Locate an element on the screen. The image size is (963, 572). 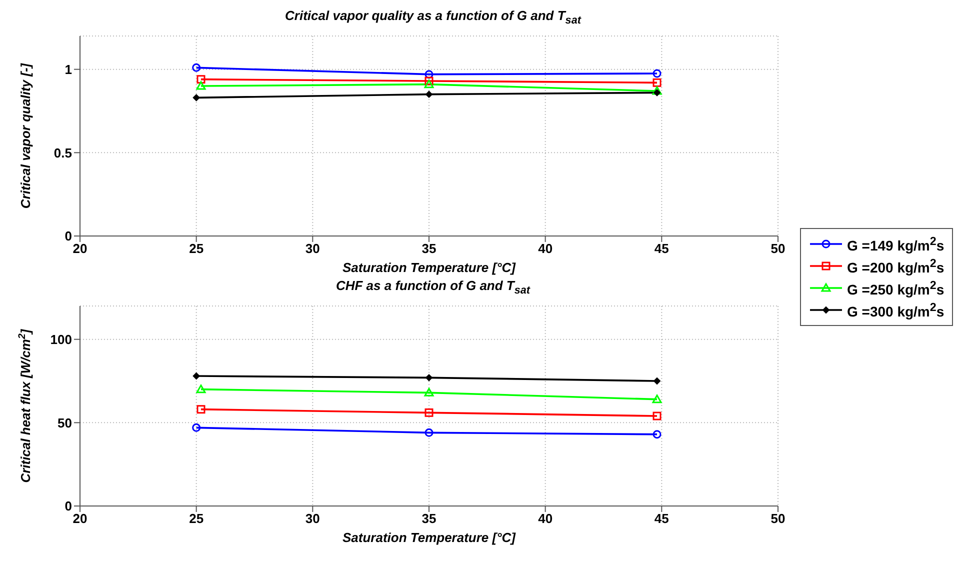
y-tick-label: 0.5 is located at coordinates (63, 152).